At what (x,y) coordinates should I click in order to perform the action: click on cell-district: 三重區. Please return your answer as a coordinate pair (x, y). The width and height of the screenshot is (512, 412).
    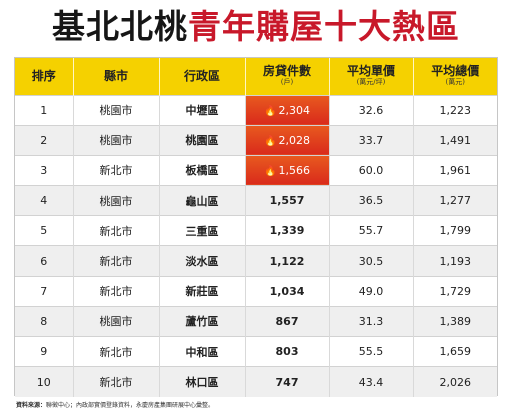
    Looking at the image, I should click on (202, 230).